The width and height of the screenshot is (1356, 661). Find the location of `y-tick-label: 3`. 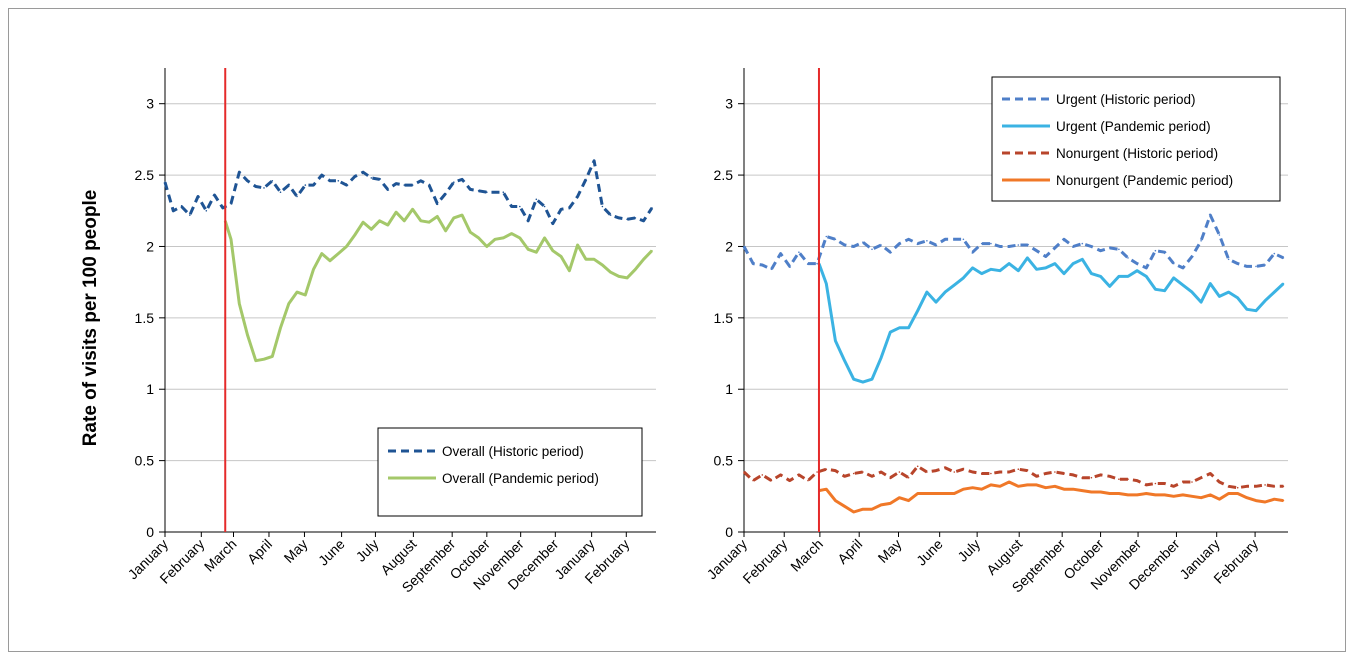

y-tick-label: 3 is located at coordinates (150, 104).